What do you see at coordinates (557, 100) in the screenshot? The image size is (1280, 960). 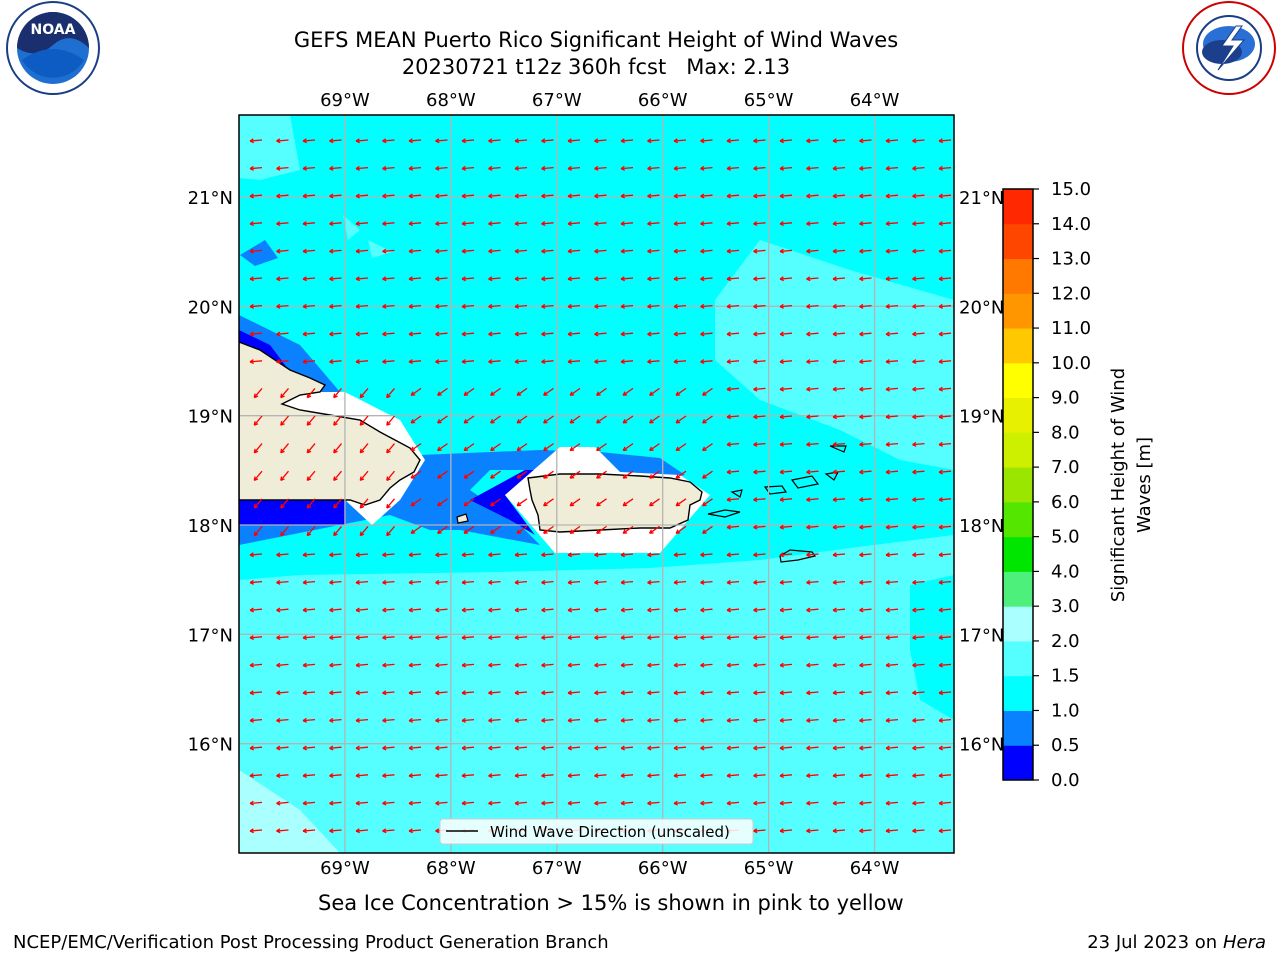 I see `lon-tick-label: 67°W` at bounding box center [557, 100].